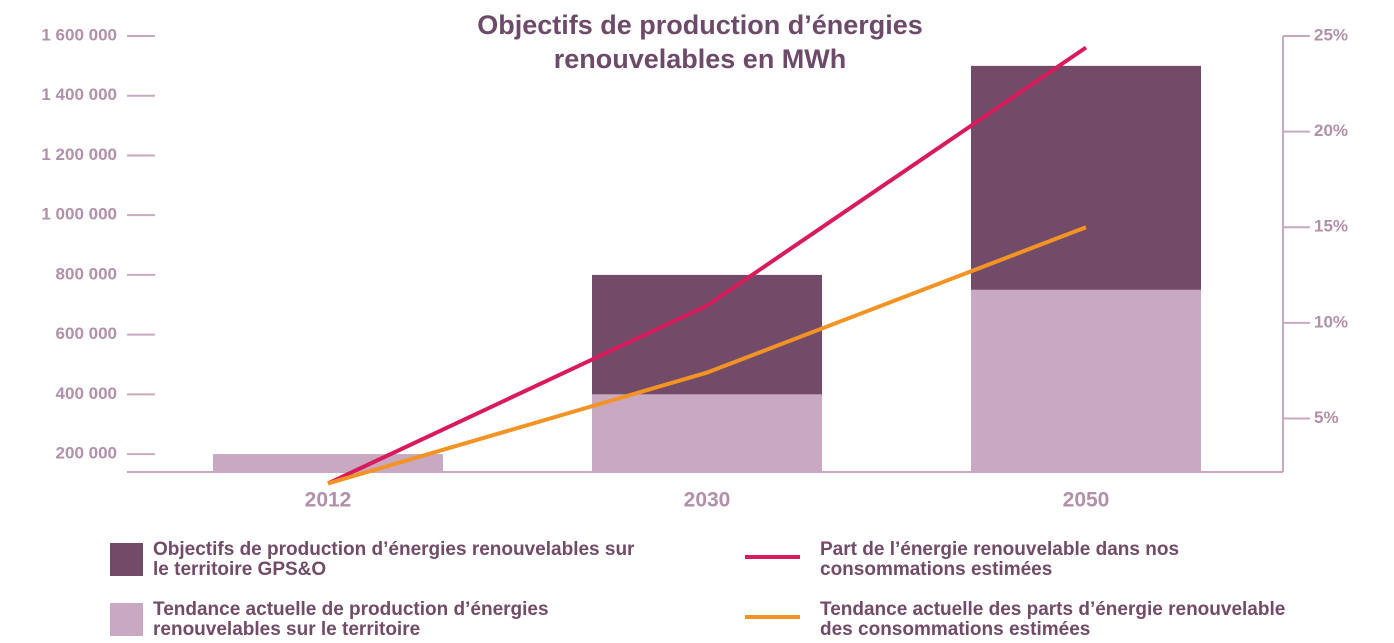 Image resolution: width=1394 pixels, height=643 pixels. Describe the element at coordinates (86, 333) in the screenshot. I see `y-tick-label: 600 000` at that location.